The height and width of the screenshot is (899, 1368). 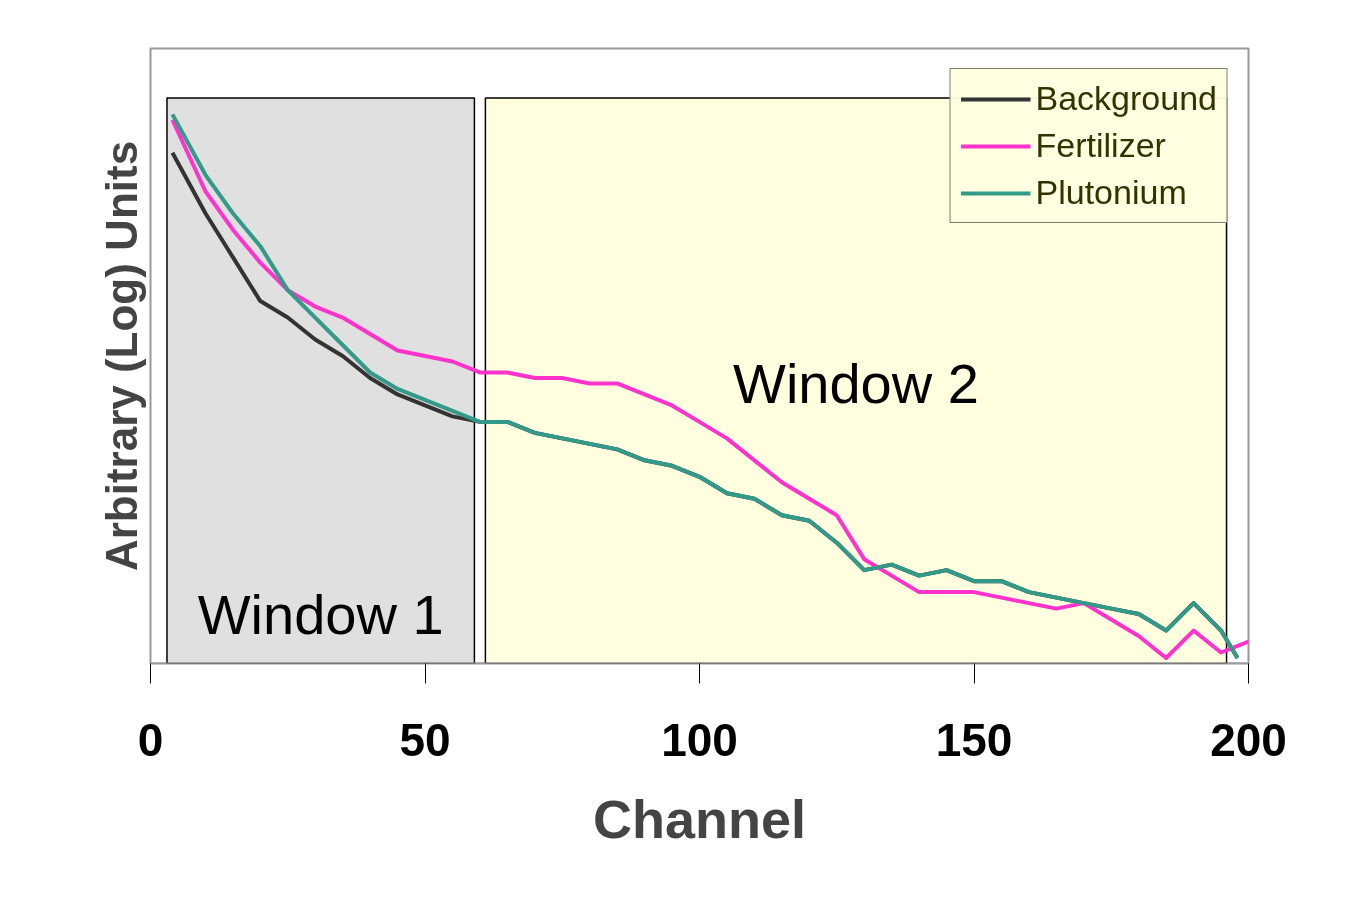 What do you see at coordinates (856, 383) in the screenshot?
I see `band-label: Window 2` at bounding box center [856, 383].